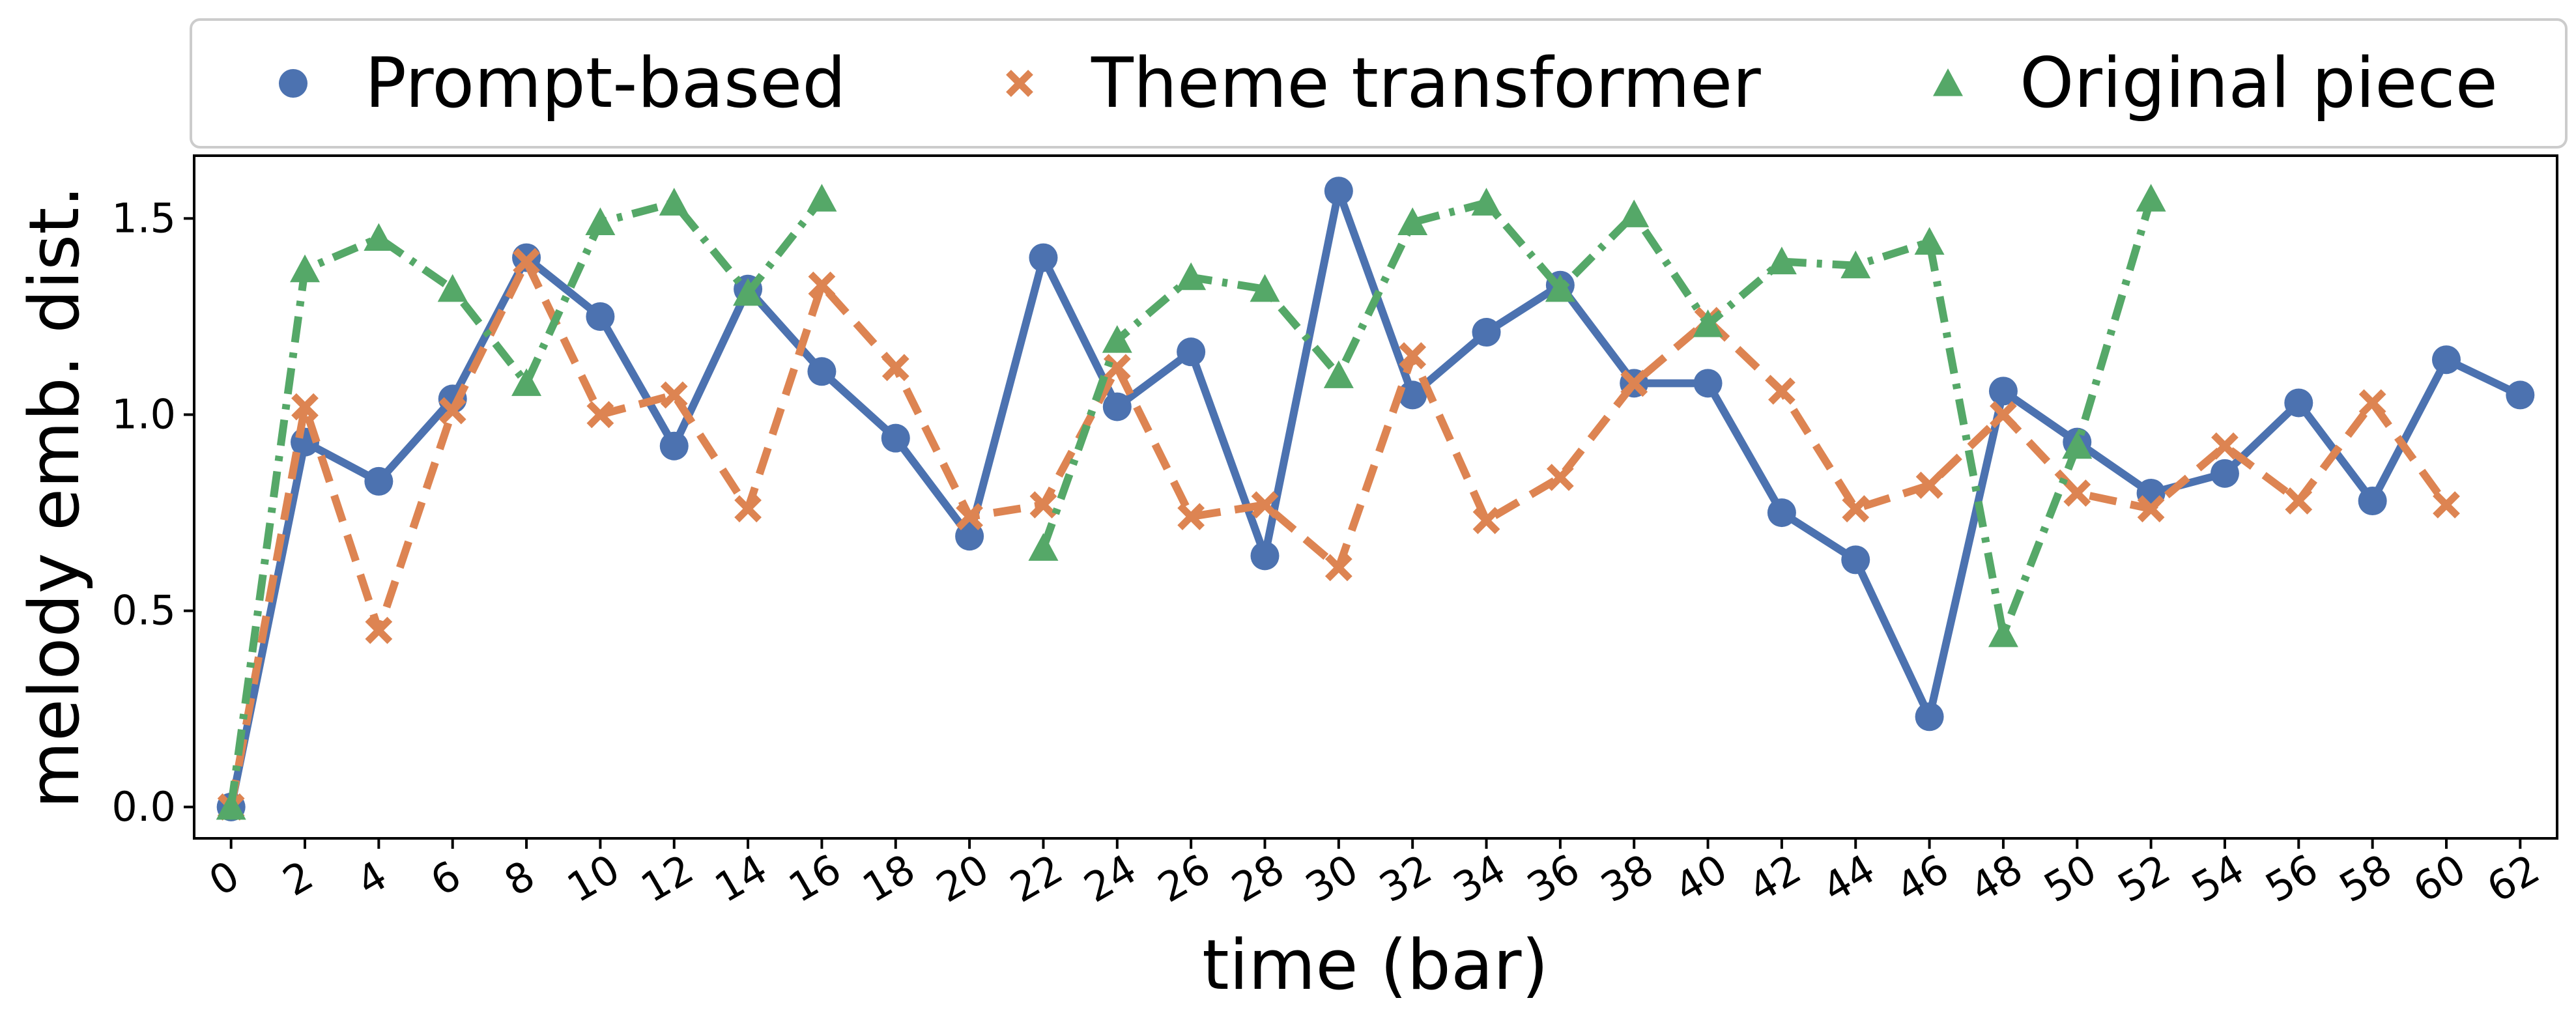  What do you see at coordinates (54, 498) in the screenshot?
I see `y-axis-title: melody emb. dist.` at bounding box center [54, 498].